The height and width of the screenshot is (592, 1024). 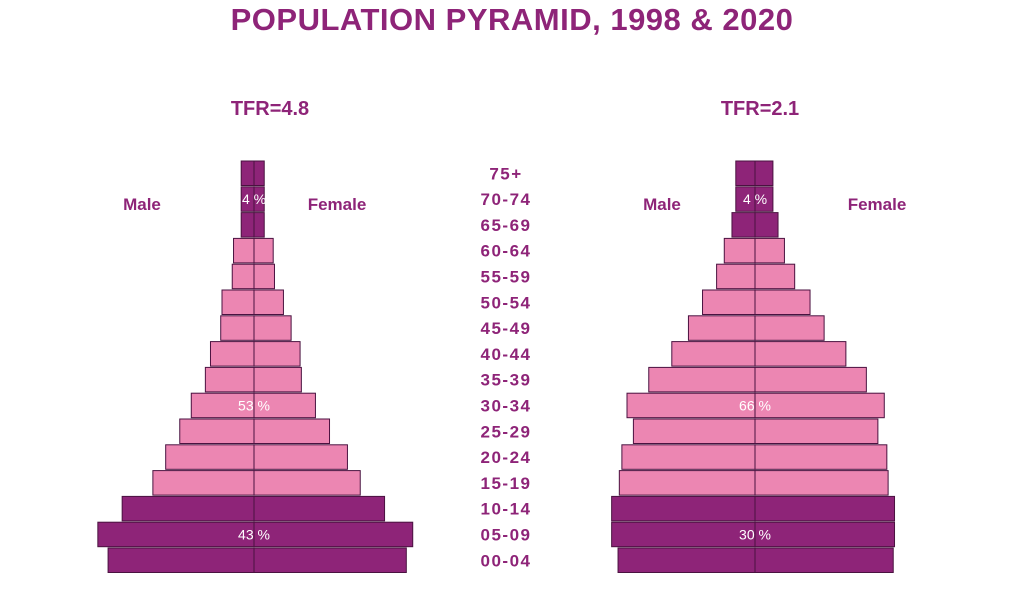 What do you see at coordinates (506, 509) in the screenshot?
I see `age-label-10-14: 10-14` at bounding box center [506, 509].